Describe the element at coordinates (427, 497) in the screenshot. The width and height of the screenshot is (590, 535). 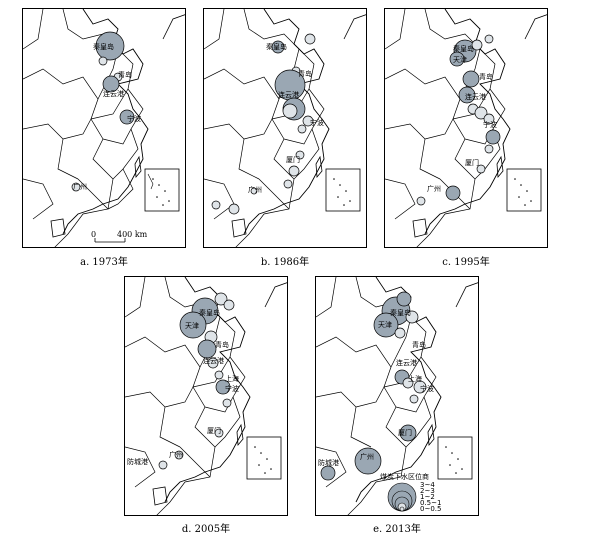
I see `legend-class-3: 1~2` at that location.